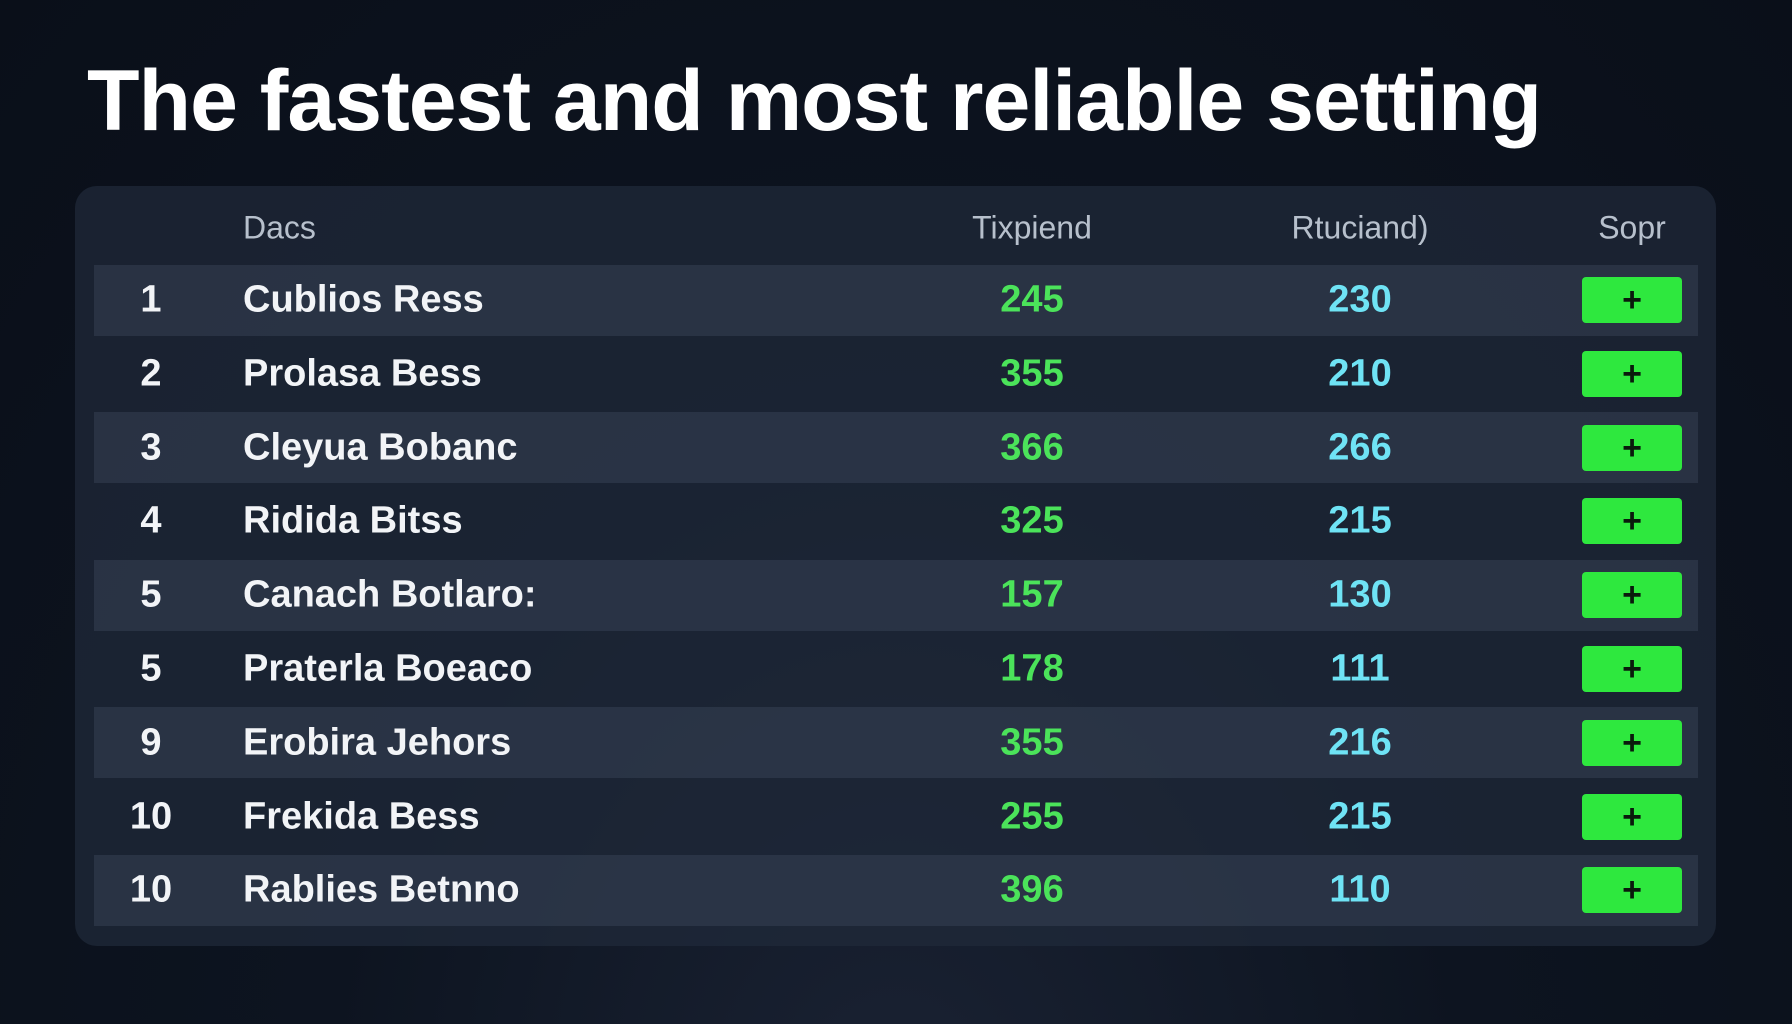 This screenshot has width=1792, height=1024. Describe the element at coordinates (362, 373) in the screenshot. I see `item-name: Prolasa Bess` at that location.